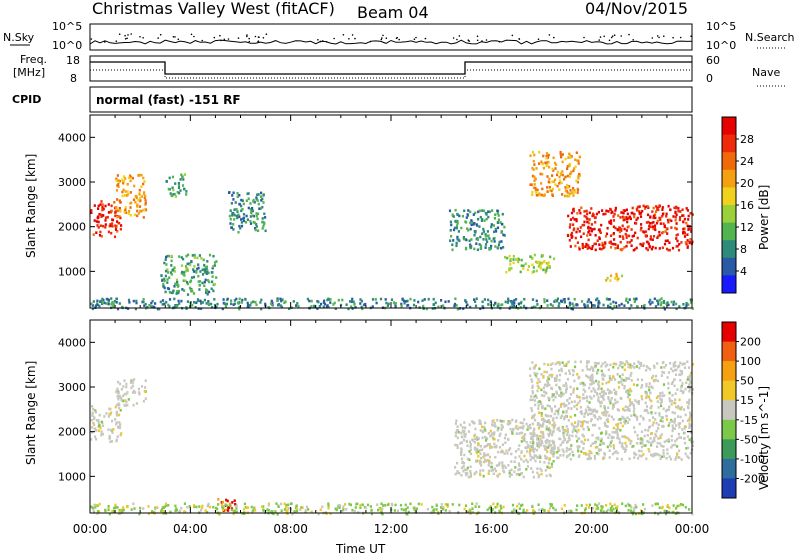 The image size is (800, 554). What do you see at coordinates (491, 529) in the screenshot?
I see `x-tick-label: 16:00` at bounding box center [491, 529].